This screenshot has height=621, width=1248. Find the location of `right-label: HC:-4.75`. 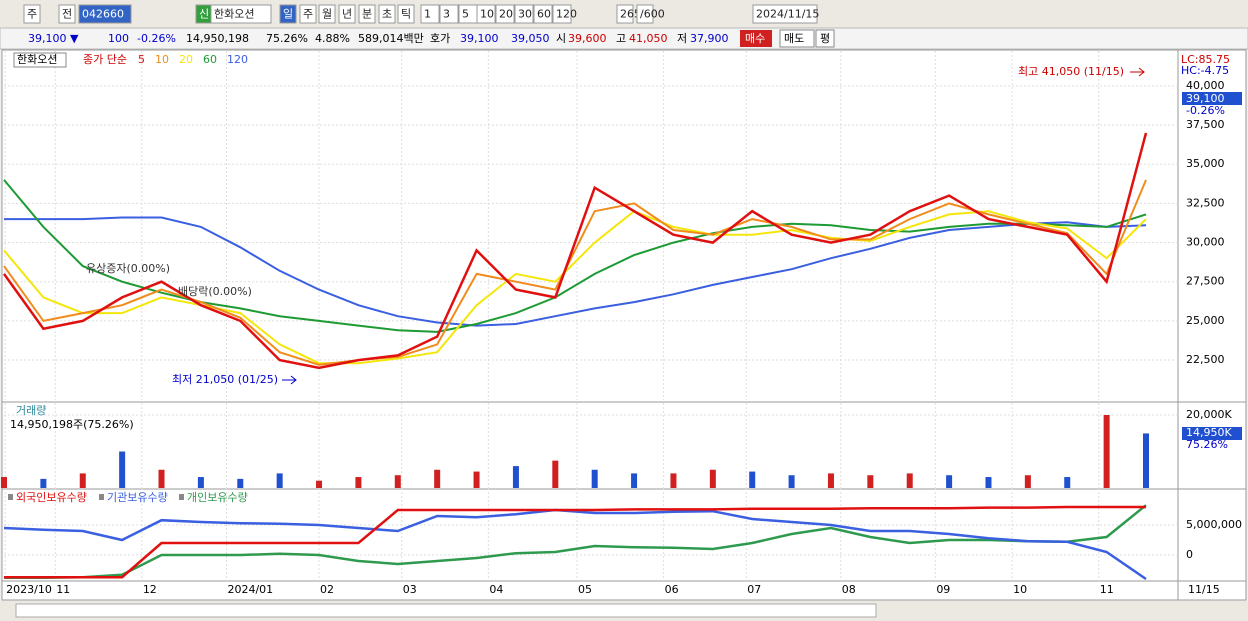

right-label: HC:-4.75 is located at coordinates (1205, 70).